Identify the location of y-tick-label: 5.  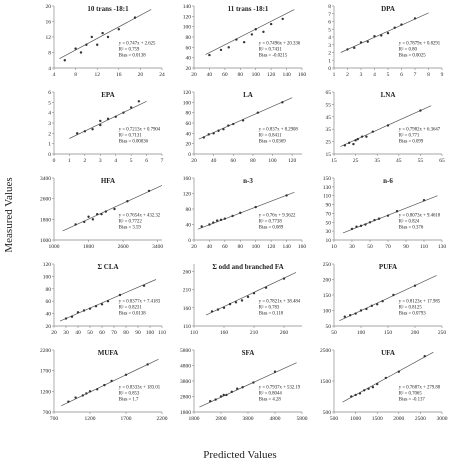
(329, 30).